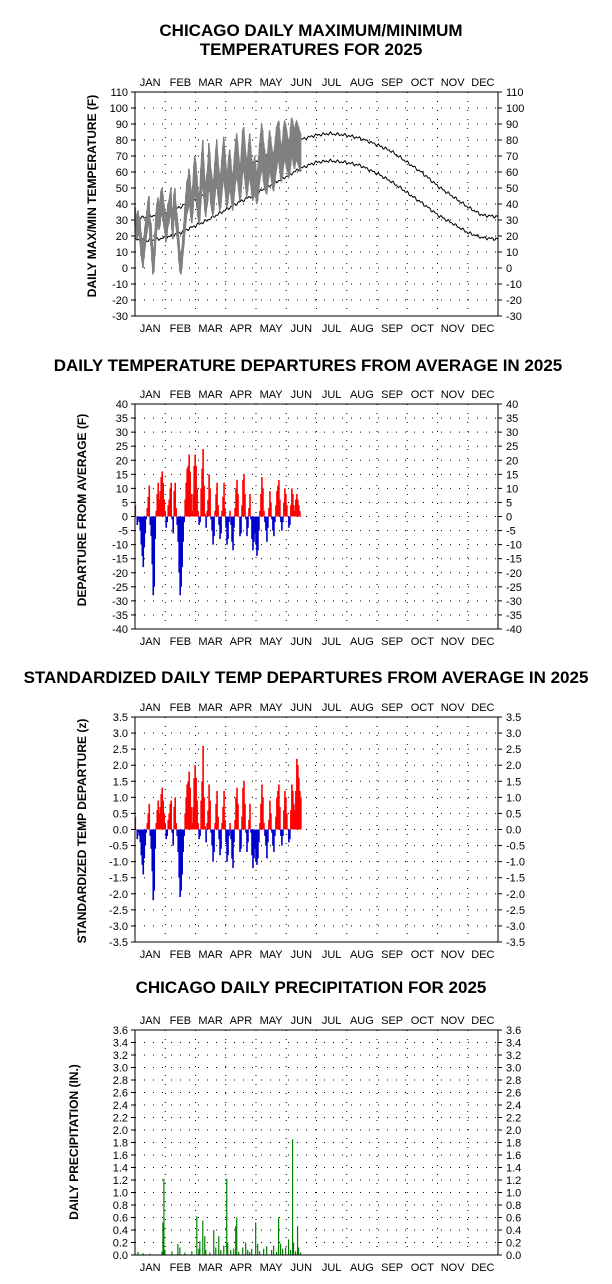 This screenshot has width=612, height=1284. I want to click on chart2-month-label-bottom: OCT, so click(423, 642).